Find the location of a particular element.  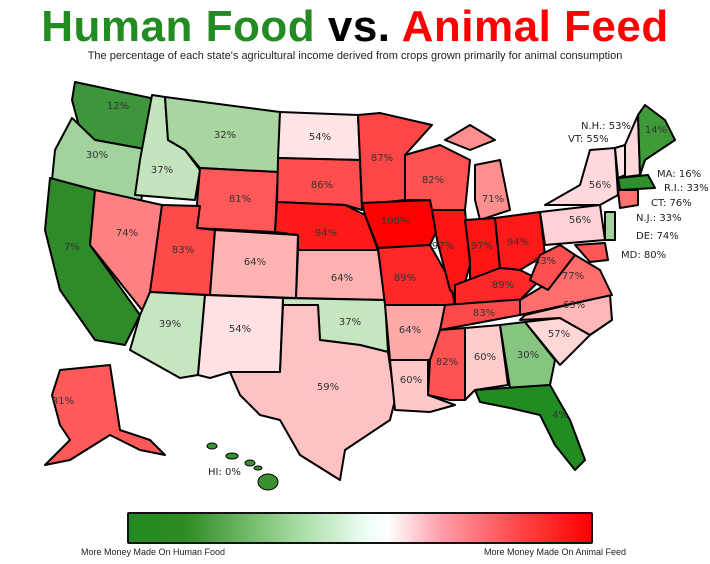

label-tx: 59% is located at coordinates (328, 387).